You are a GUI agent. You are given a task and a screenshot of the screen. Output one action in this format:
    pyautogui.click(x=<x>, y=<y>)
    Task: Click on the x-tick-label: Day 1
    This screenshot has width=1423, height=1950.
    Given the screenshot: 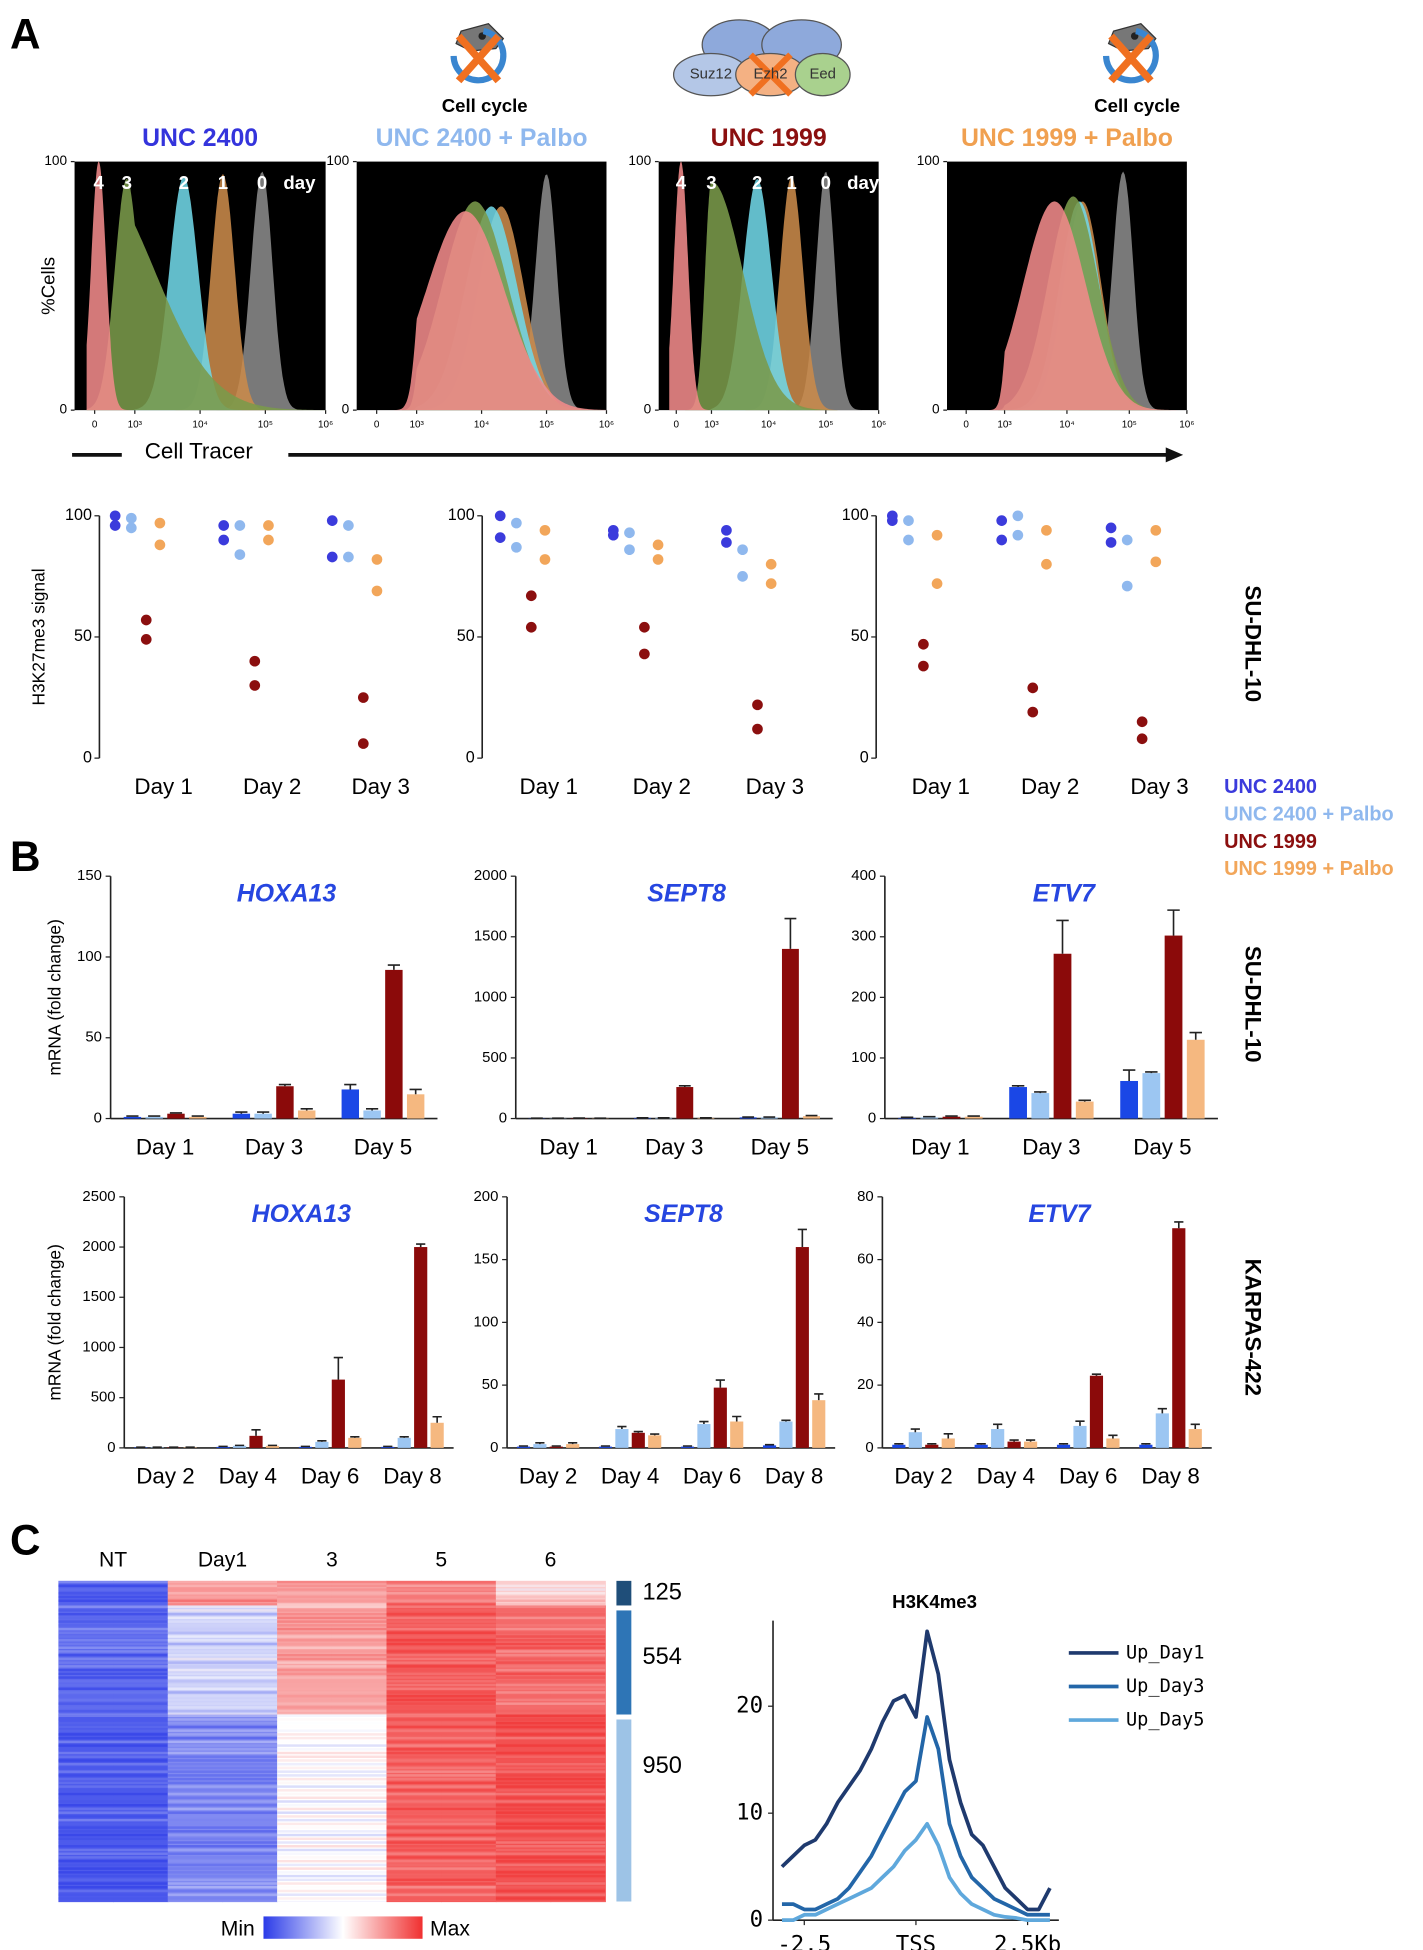 What is the action you would take?
    pyautogui.click(x=568, y=1146)
    